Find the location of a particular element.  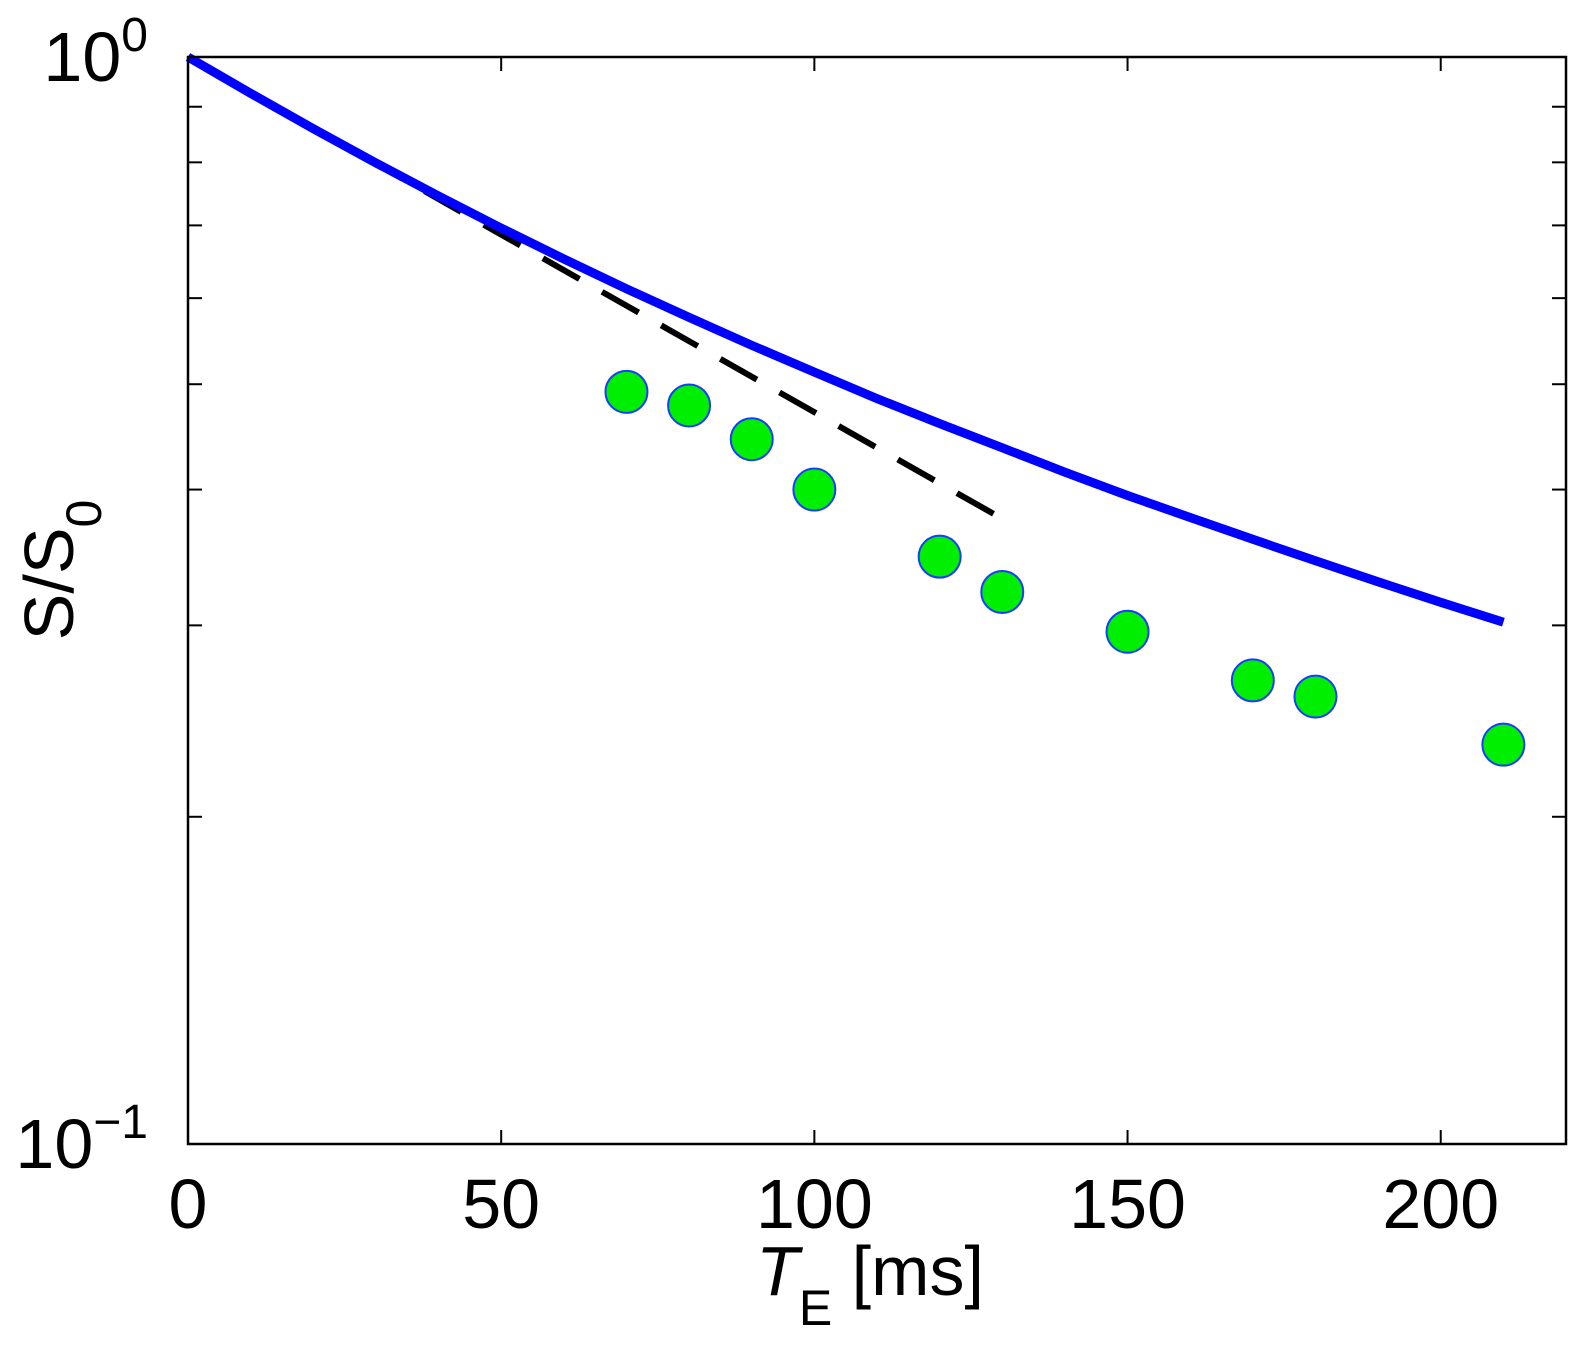

x-tick-labels: 0 50 100 150 200 is located at coordinates (834, 1204).